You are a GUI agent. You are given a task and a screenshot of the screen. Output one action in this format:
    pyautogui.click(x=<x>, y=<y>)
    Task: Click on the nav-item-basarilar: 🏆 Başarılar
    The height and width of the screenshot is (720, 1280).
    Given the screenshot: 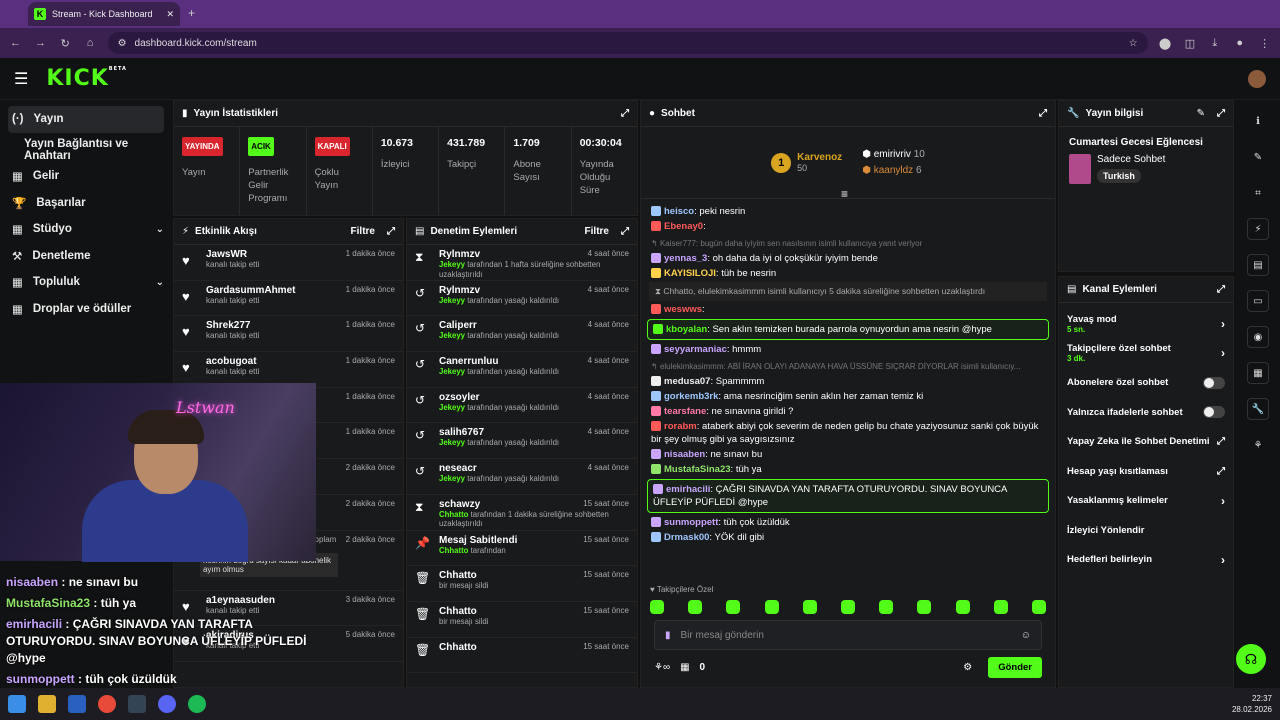 What is the action you would take?
    pyautogui.click(x=86, y=203)
    